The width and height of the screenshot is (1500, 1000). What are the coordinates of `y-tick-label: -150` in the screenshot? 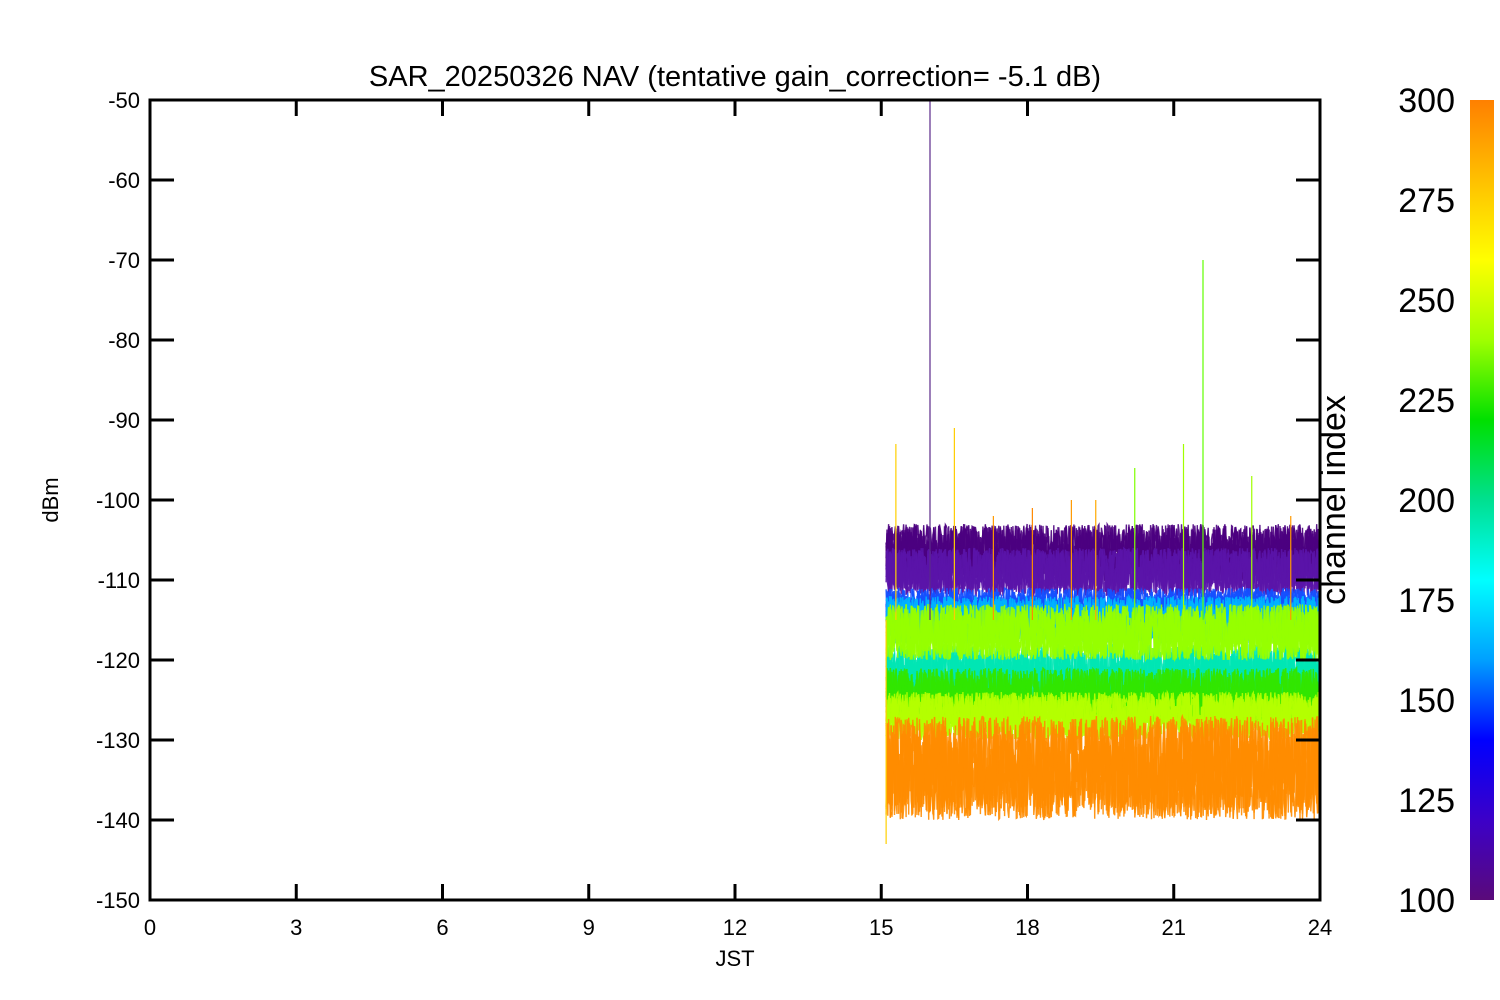 It's located at (118, 900).